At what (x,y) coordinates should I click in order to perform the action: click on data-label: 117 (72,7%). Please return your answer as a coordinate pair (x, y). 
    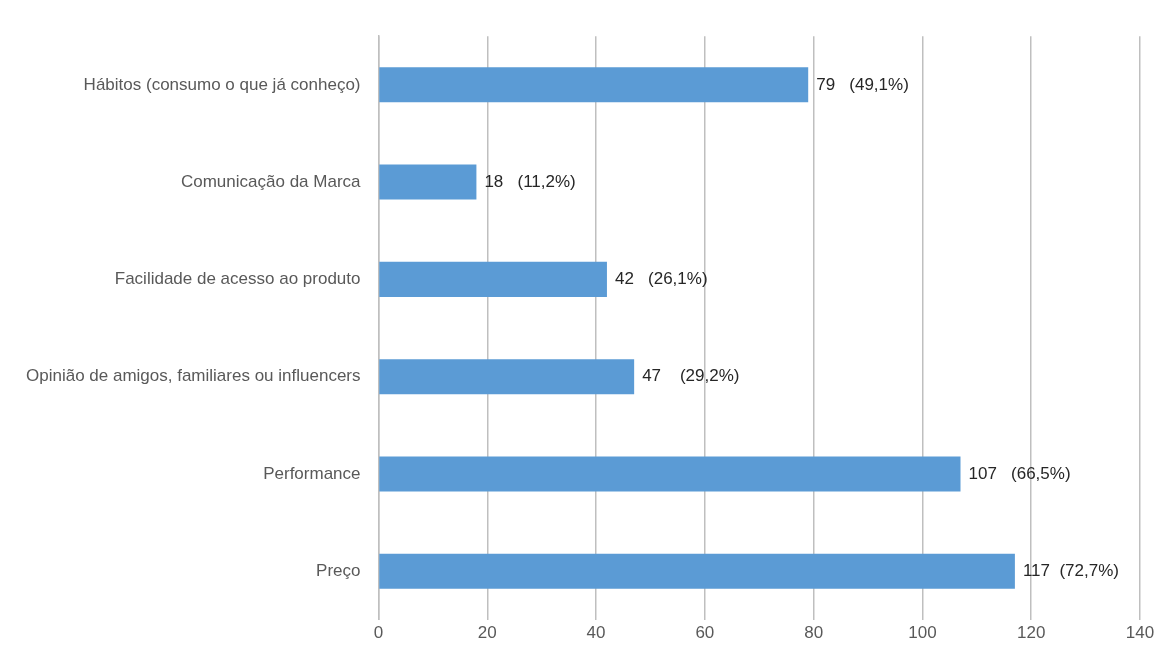
    Looking at the image, I should click on (1070, 570).